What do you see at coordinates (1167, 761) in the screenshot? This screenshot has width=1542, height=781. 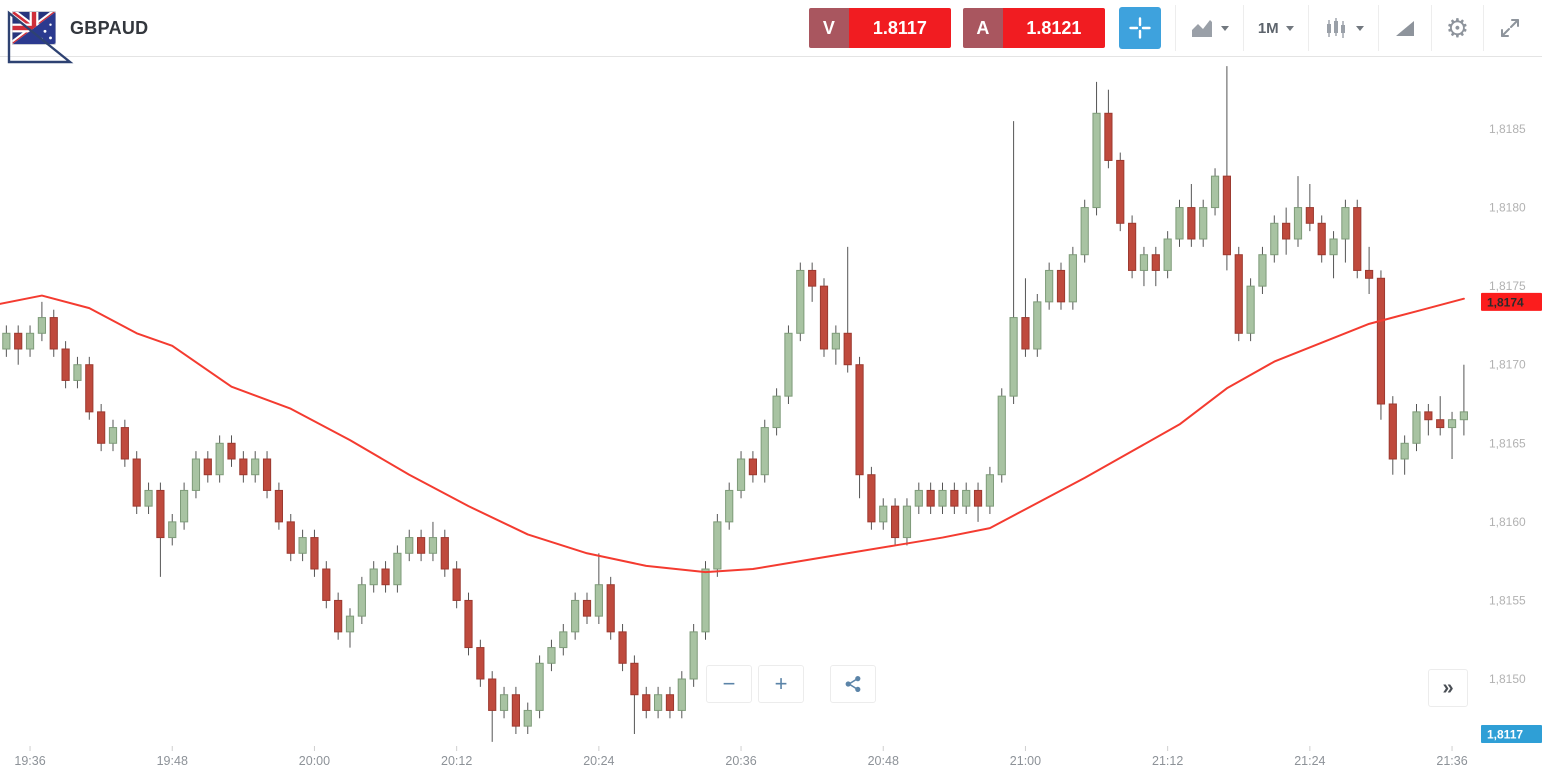 I see `time-axis-label: 21:12` at bounding box center [1167, 761].